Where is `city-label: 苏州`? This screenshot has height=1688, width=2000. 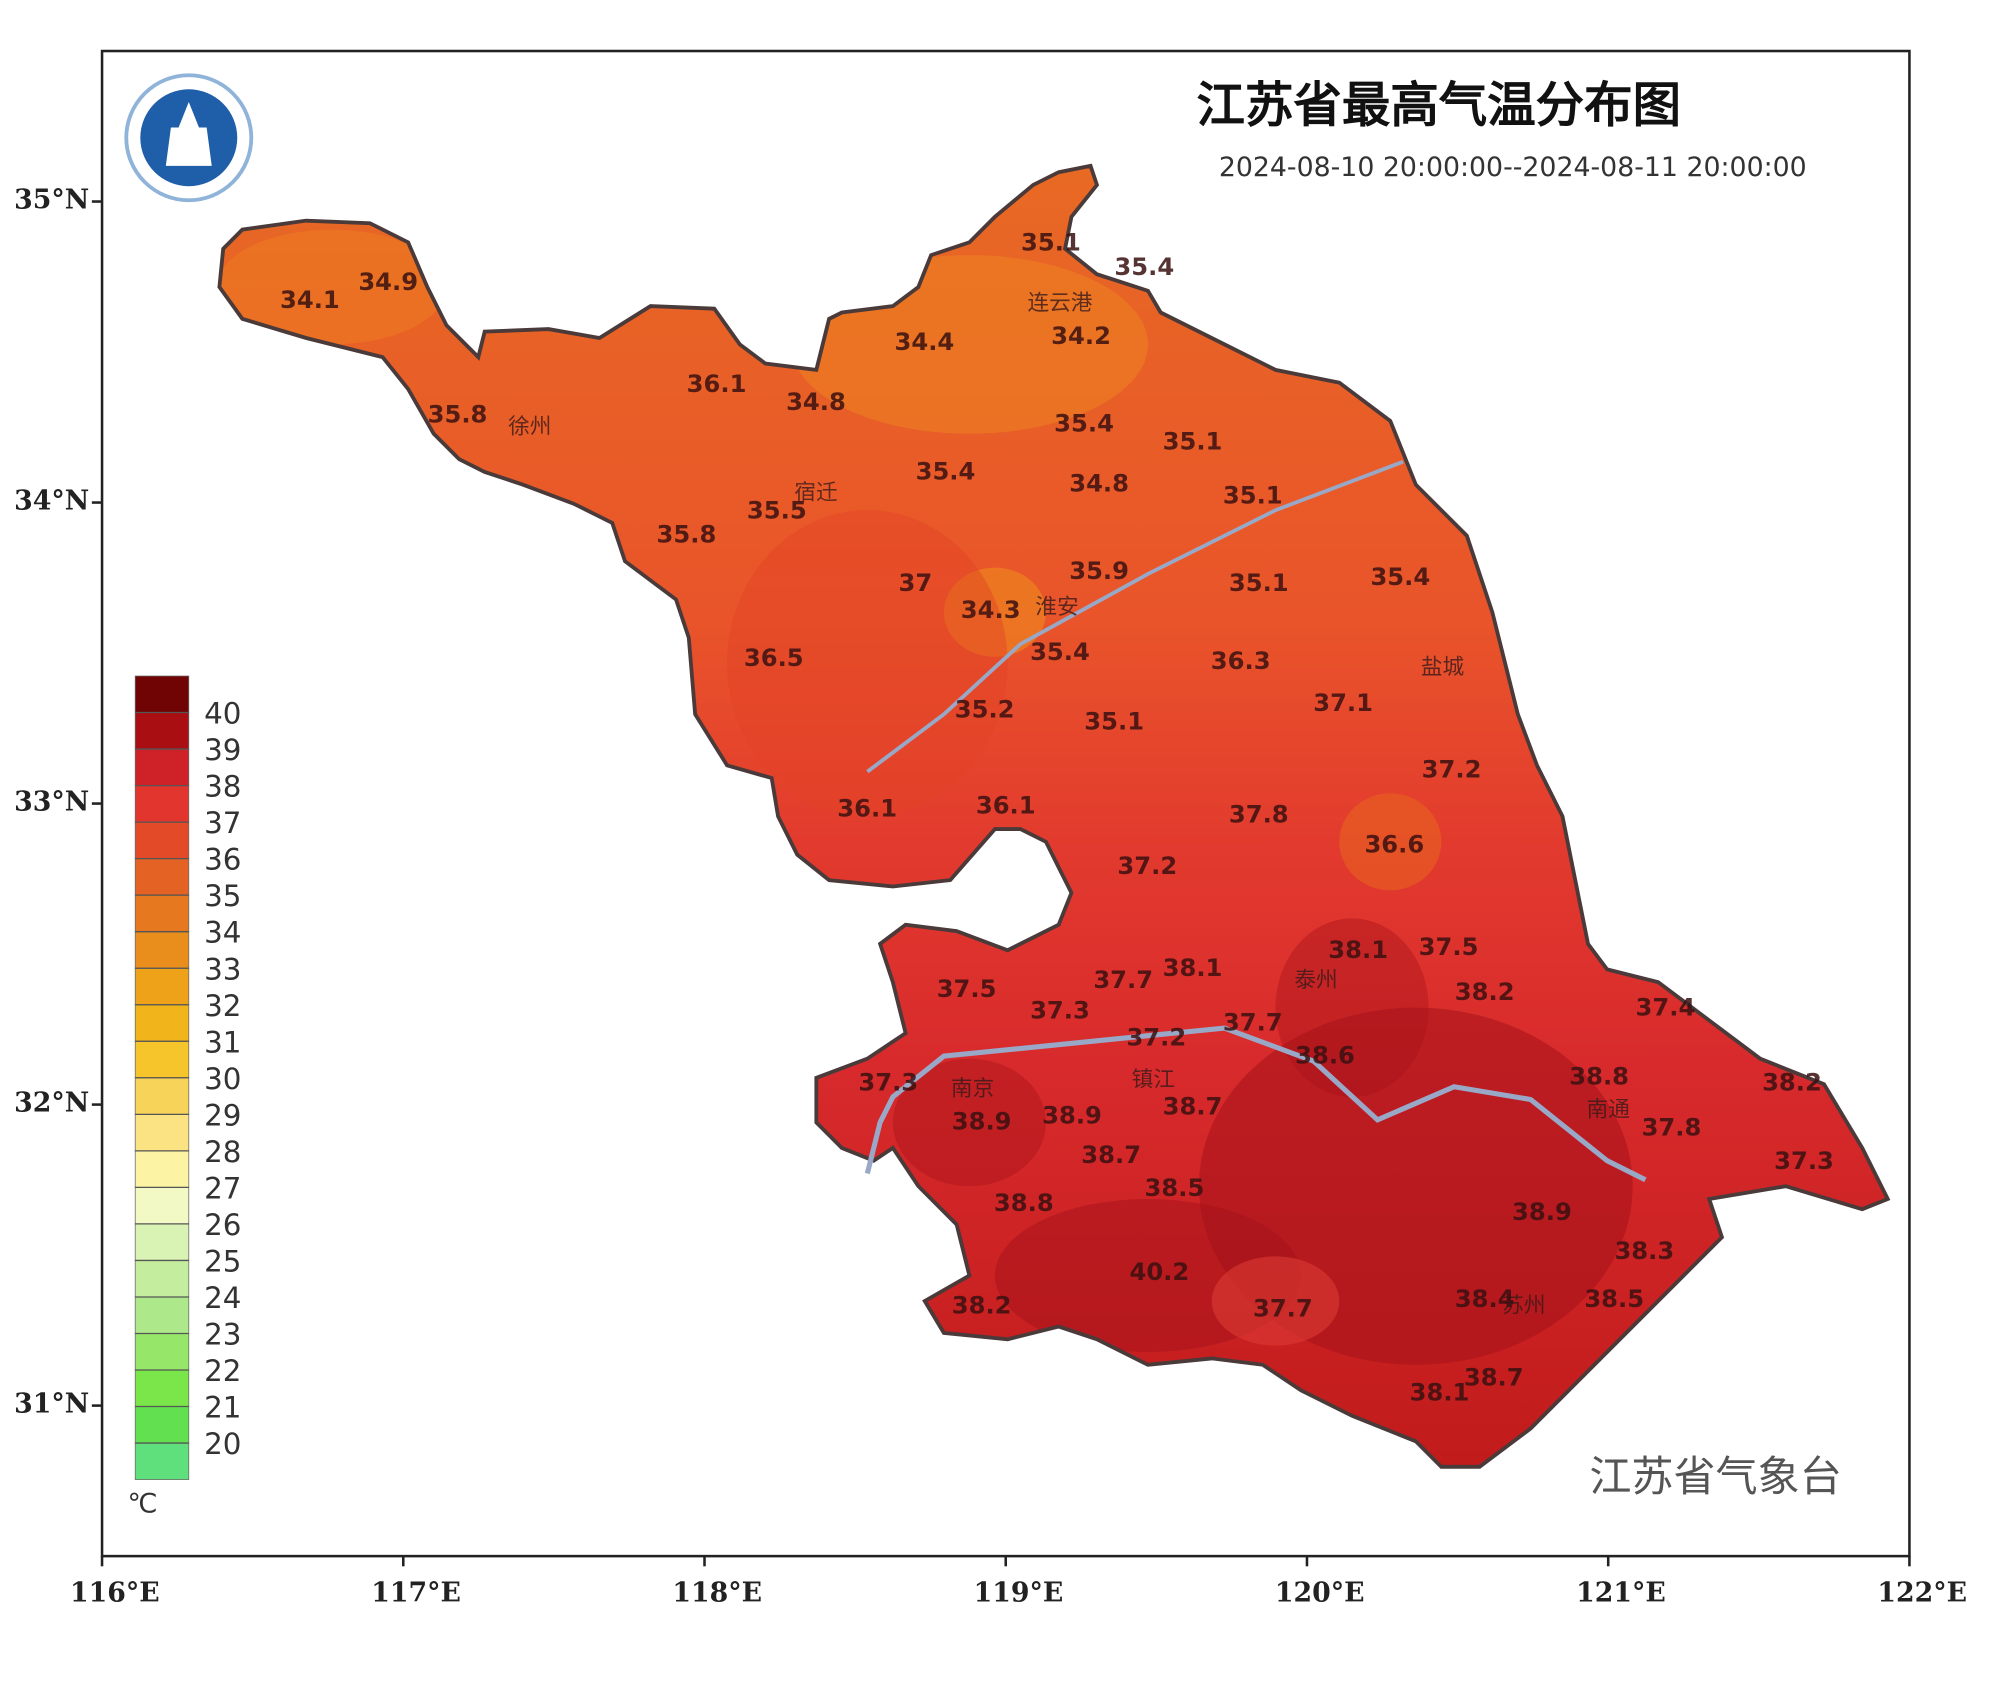 city-label: 苏州 is located at coordinates (1523, 1305).